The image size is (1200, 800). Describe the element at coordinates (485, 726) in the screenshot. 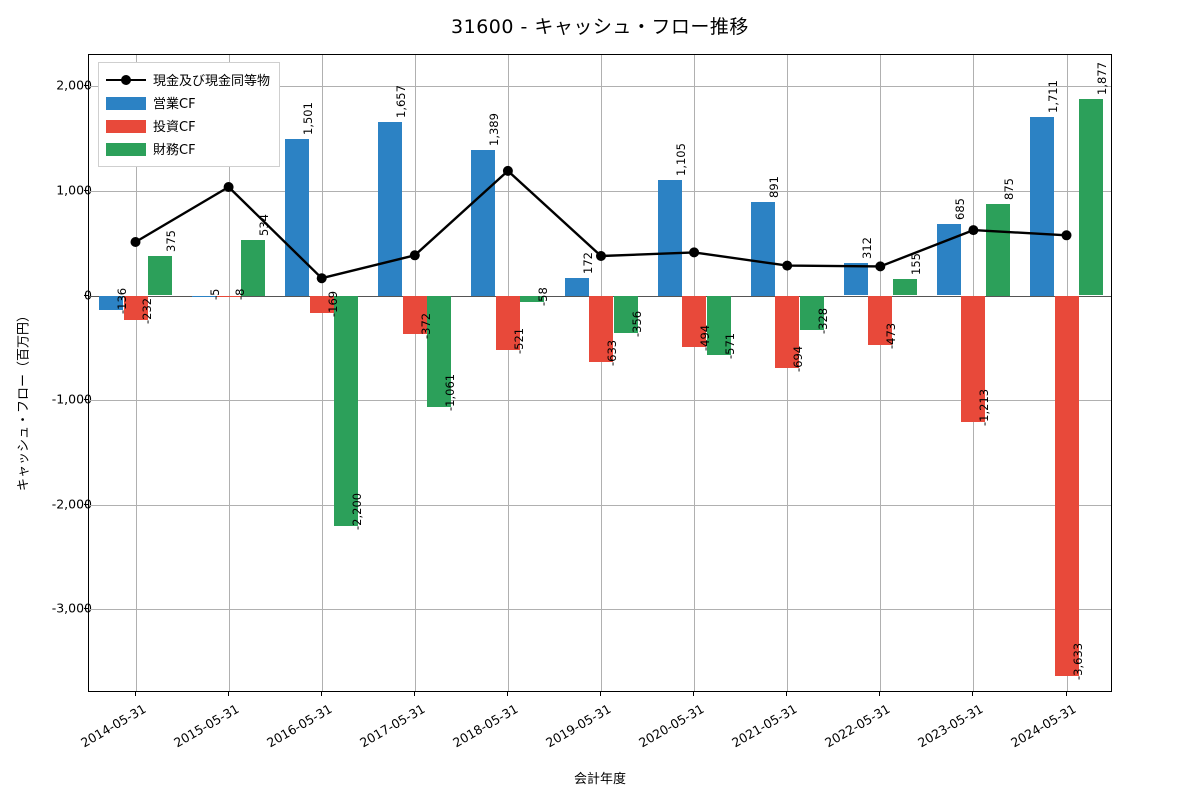

I see `x-tick-label: 2018-05-31` at that location.